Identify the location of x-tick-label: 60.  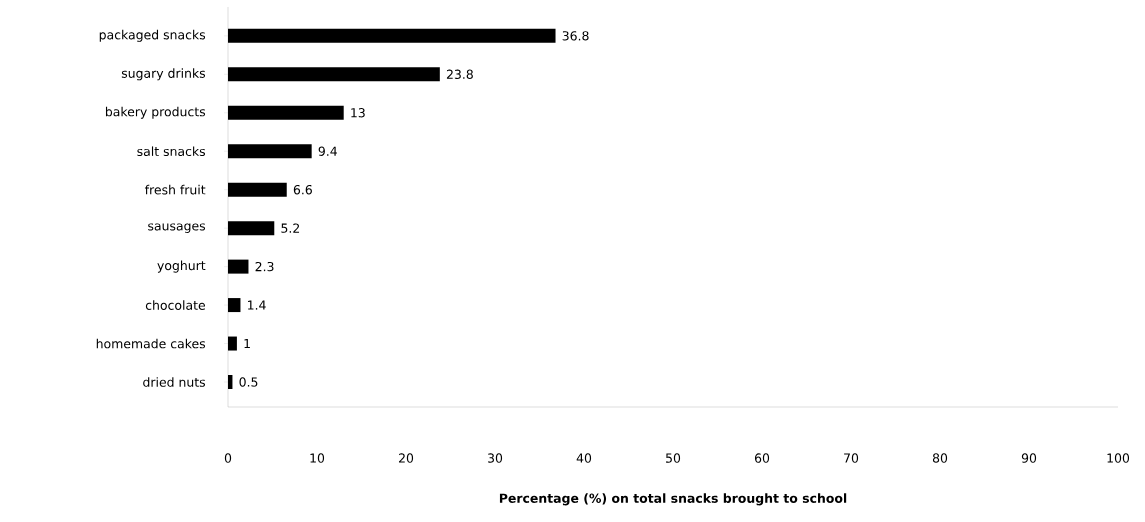
(762, 458).